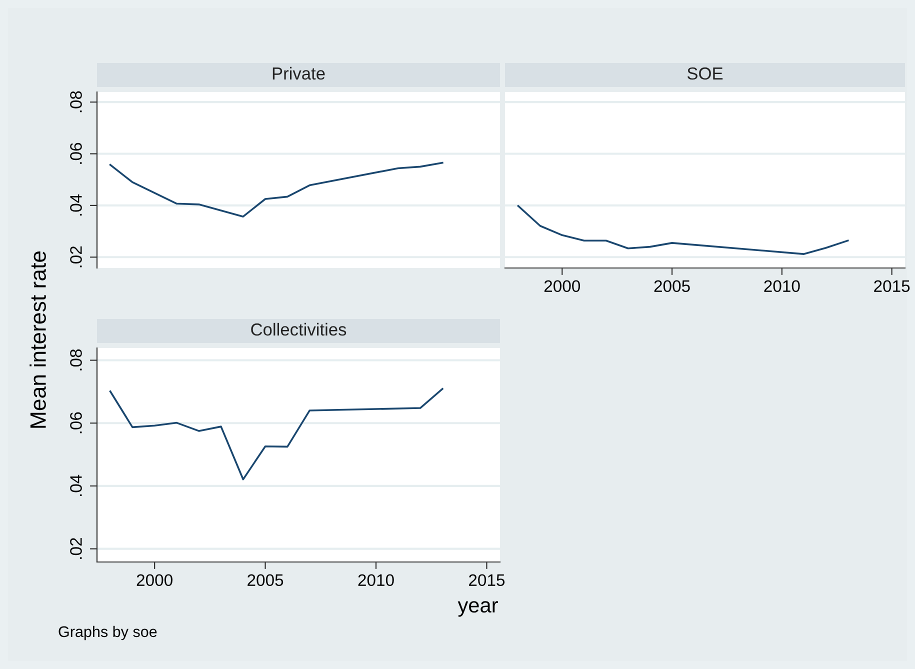 Image resolution: width=915 pixels, height=669 pixels. I want to click on chart-title: Collectivities, so click(298, 329).